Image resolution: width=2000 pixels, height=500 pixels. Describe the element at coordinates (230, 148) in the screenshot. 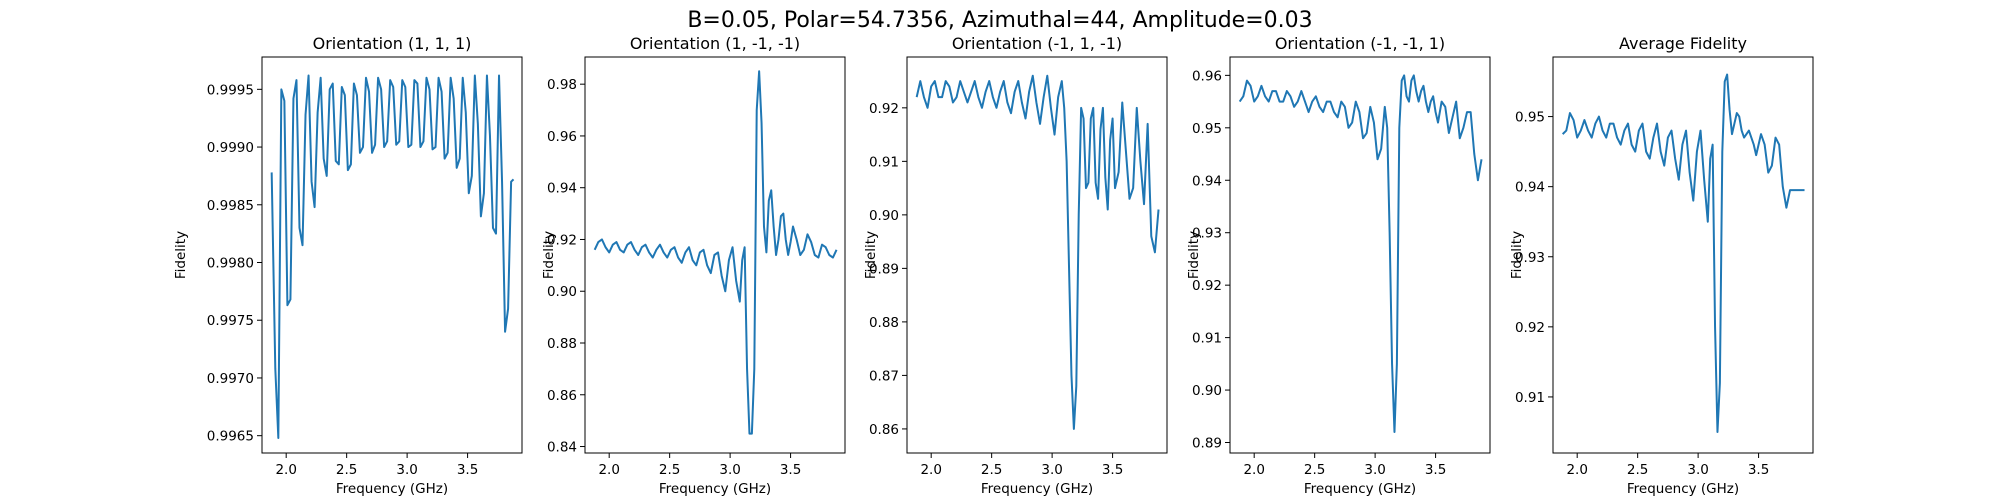

I see `y-tick-label: 0.9990` at that location.